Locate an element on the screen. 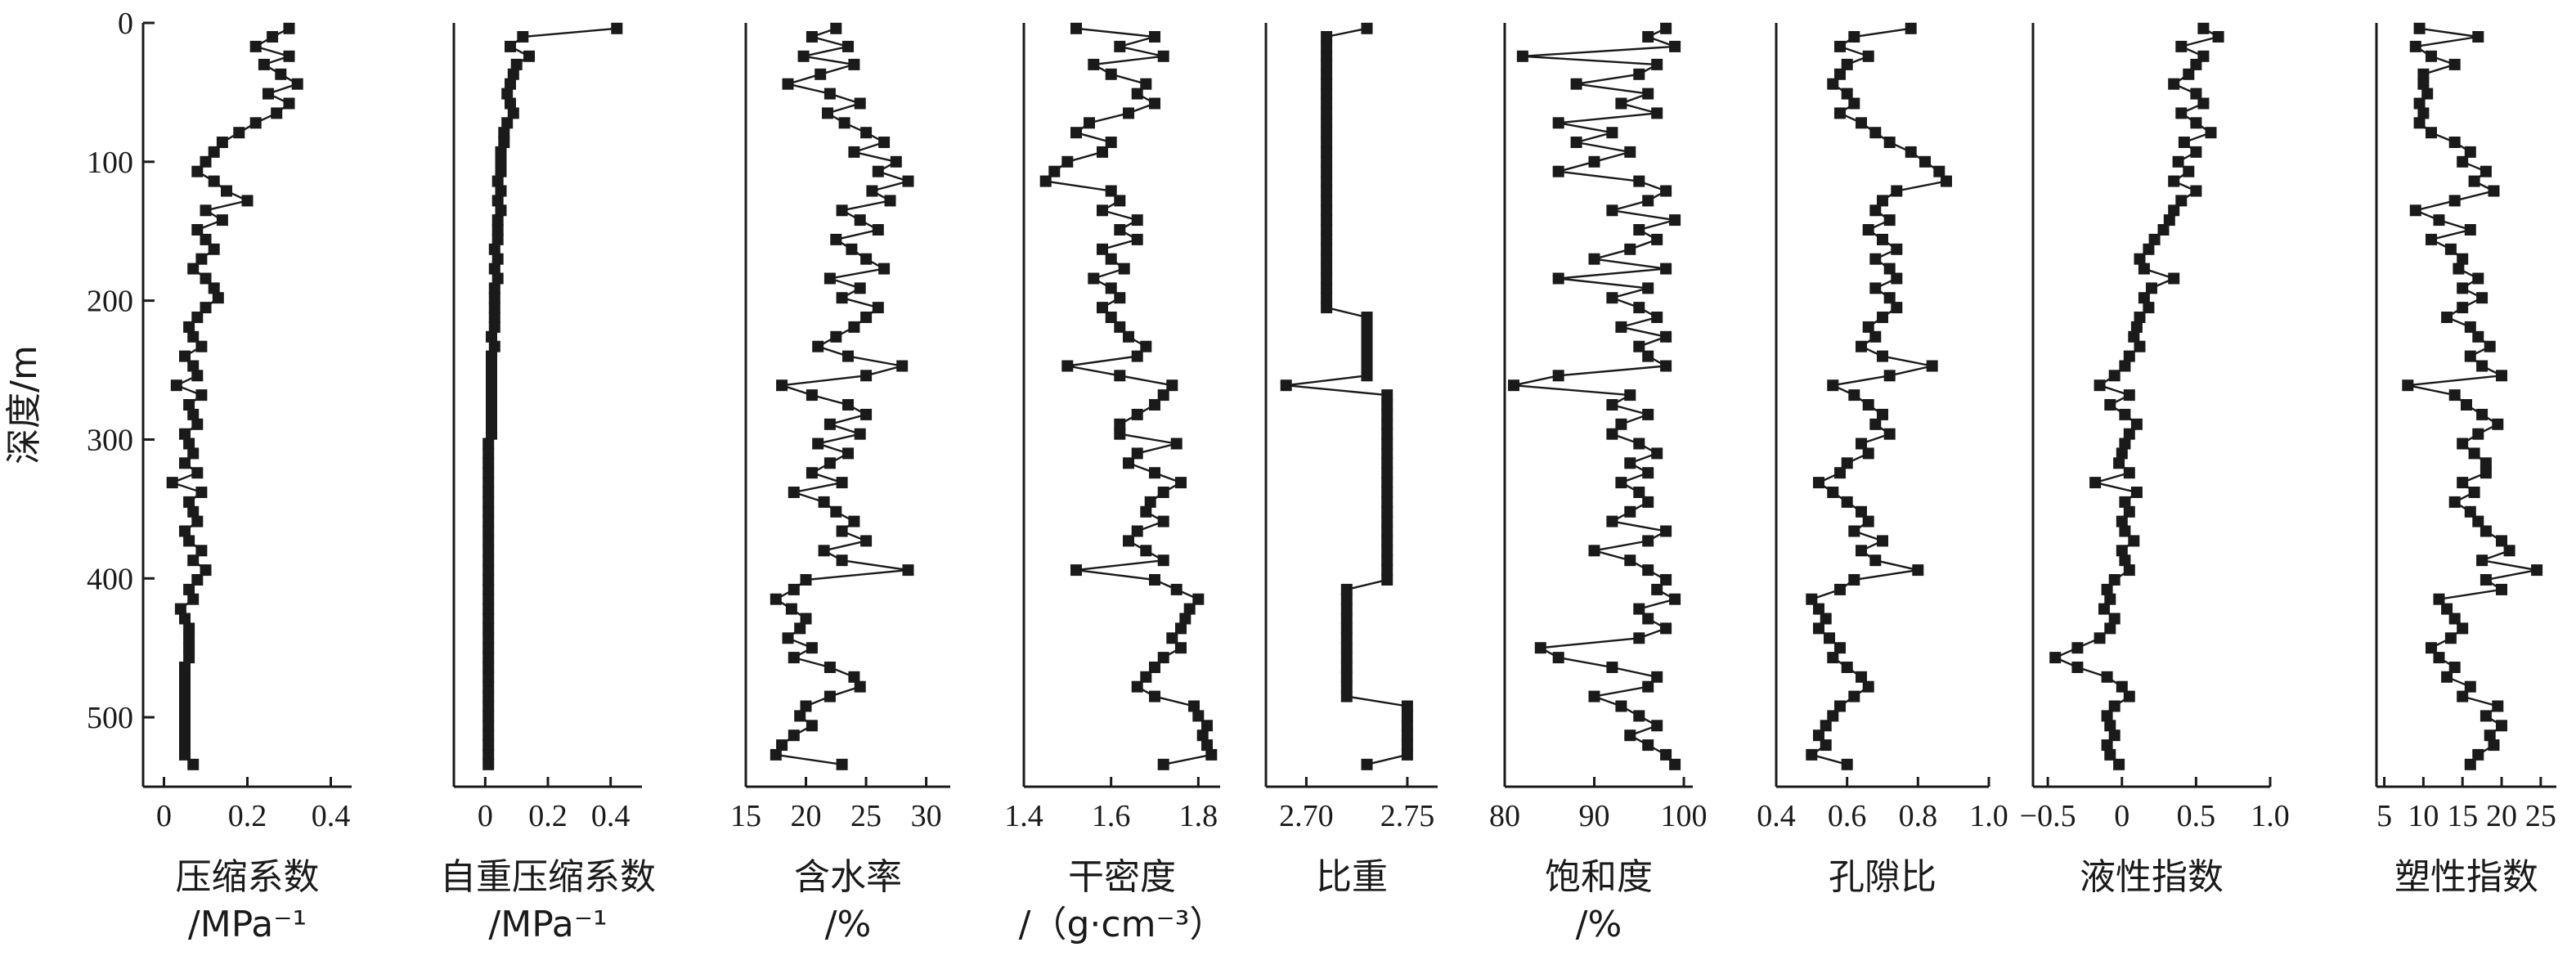 The height and width of the screenshot is (965, 2576). x-tick-label: 1.6 is located at coordinates (1112, 816).